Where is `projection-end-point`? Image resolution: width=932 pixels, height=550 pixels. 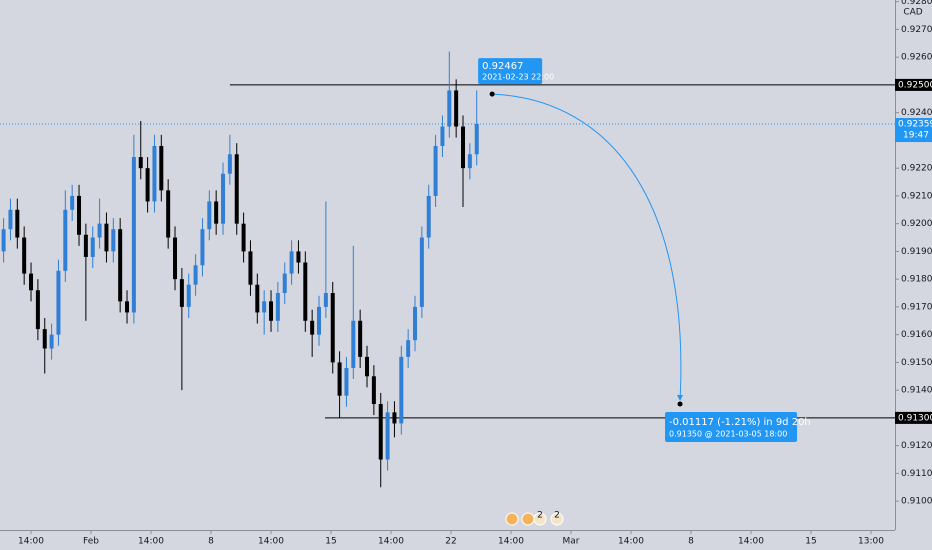 projection-end-point is located at coordinates (680, 404).